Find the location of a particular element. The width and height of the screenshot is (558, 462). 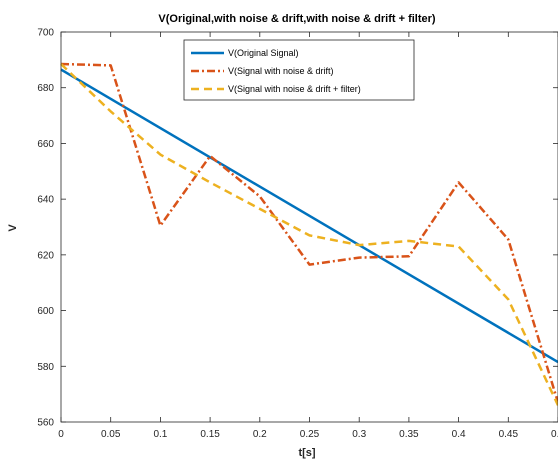

y-tick-label: 640 is located at coordinates (45, 200).